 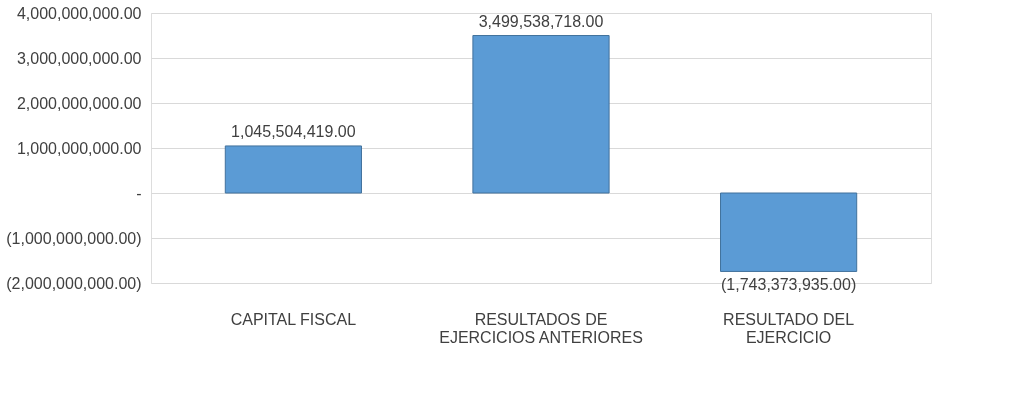 What do you see at coordinates (79, 103) in the screenshot?
I see `y-tick-label: 2,000,000,000.00` at bounding box center [79, 103].